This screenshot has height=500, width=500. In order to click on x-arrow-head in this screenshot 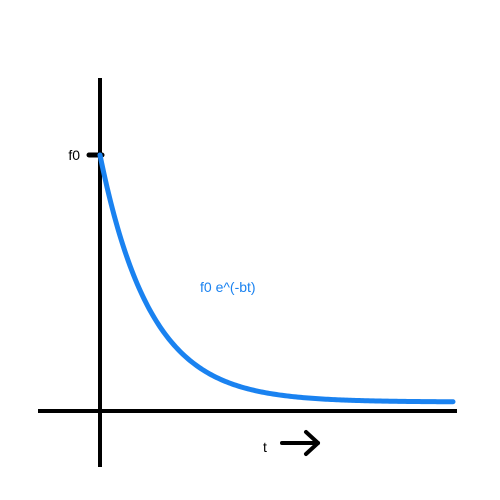, I will do `click(312, 443)`.